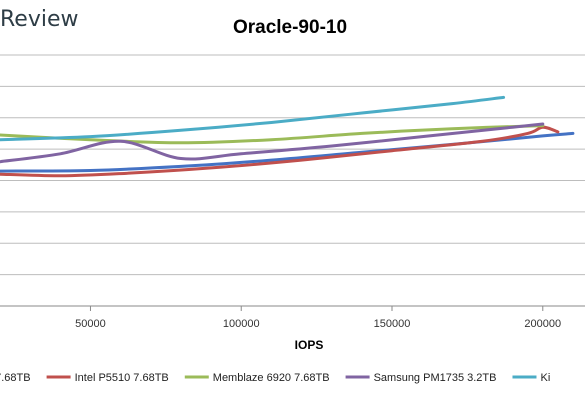  I want to click on legend-item: Ki, so click(531, 378).